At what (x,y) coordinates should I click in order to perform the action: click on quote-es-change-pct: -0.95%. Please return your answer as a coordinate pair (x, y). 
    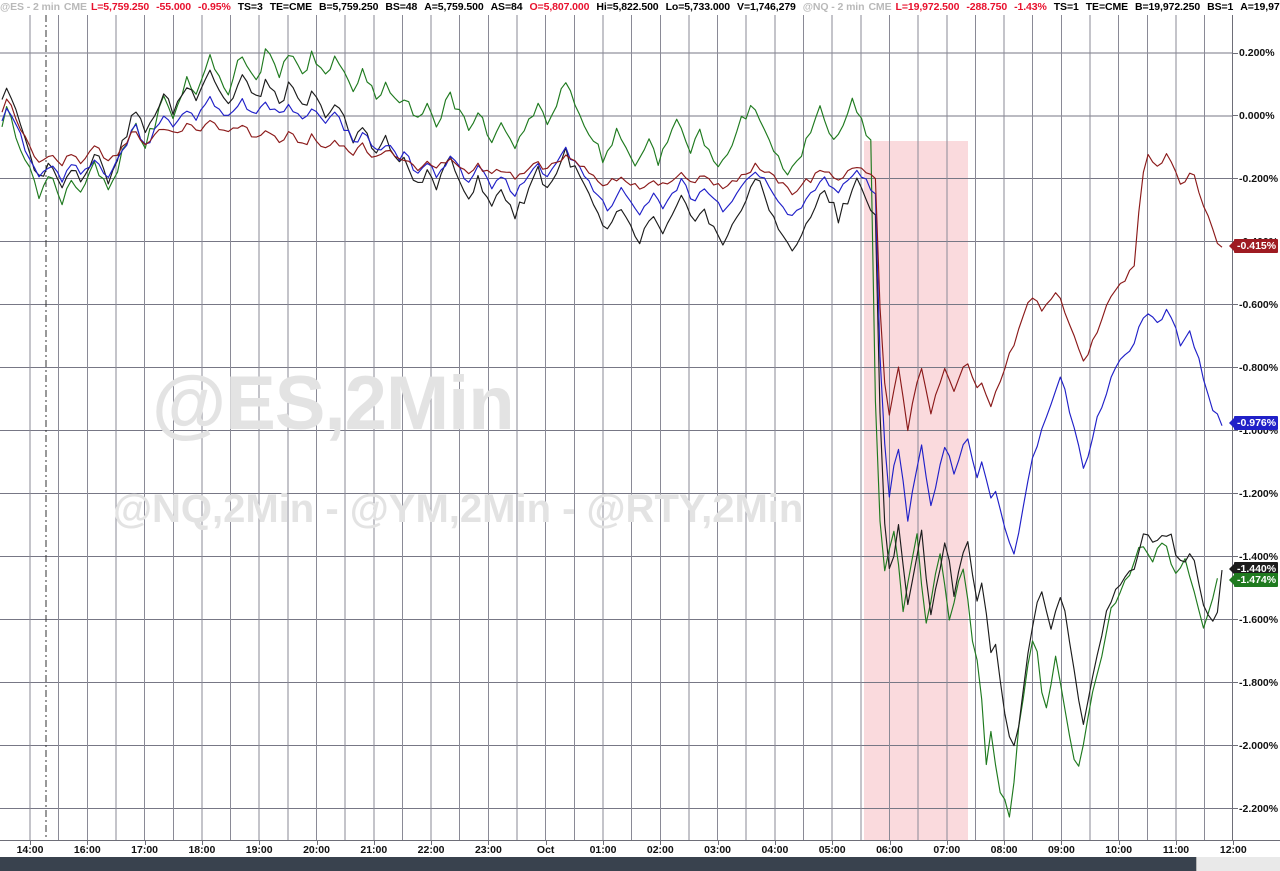
    Looking at the image, I should click on (214, 7).